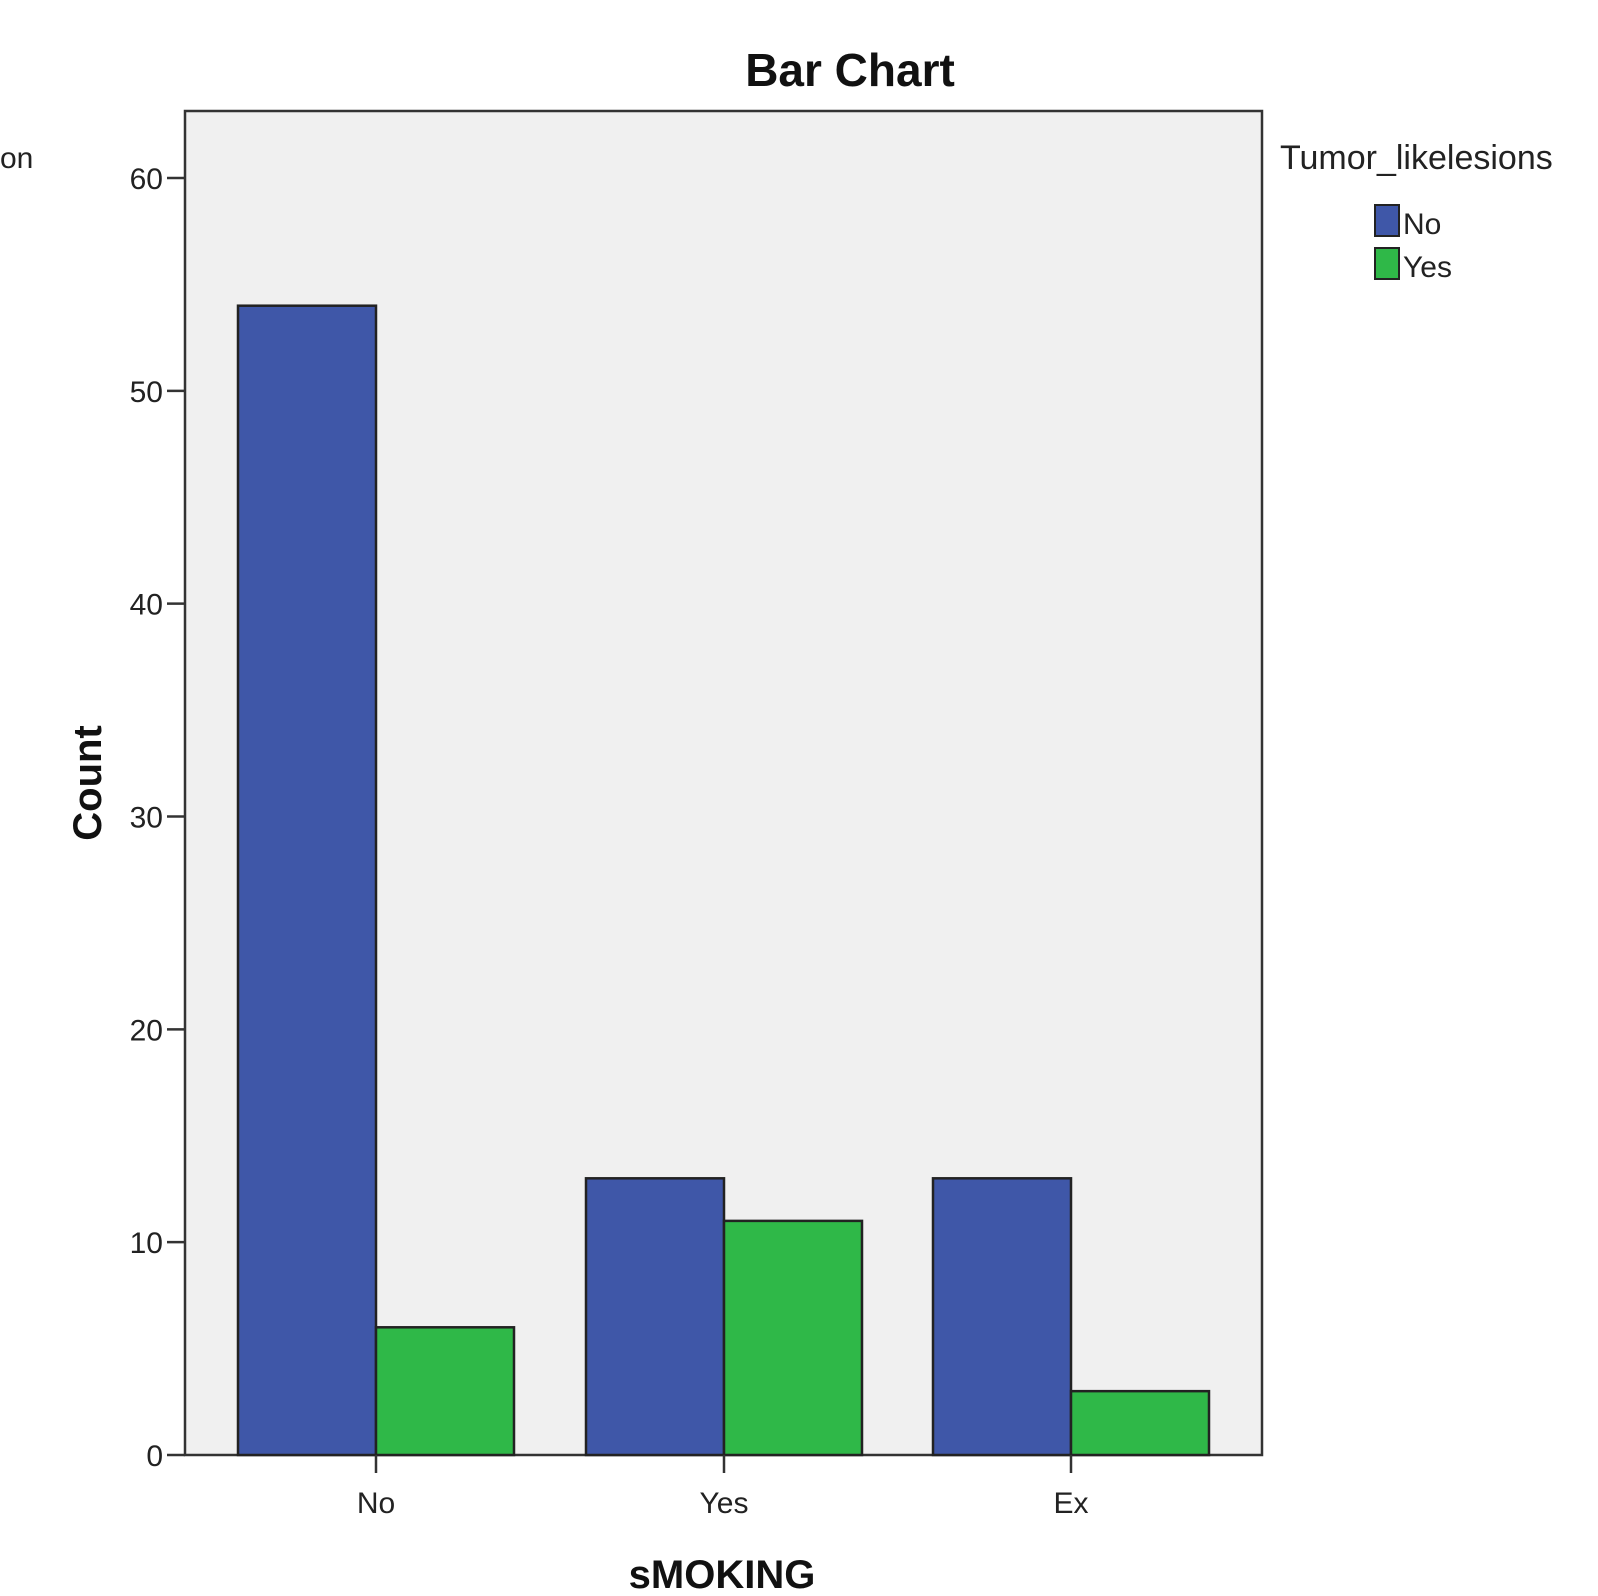 The width and height of the screenshot is (1598, 1596). What do you see at coordinates (154, 1456) in the screenshot?
I see `y-tick-label-0: 0` at bounding box center [154, 1456].